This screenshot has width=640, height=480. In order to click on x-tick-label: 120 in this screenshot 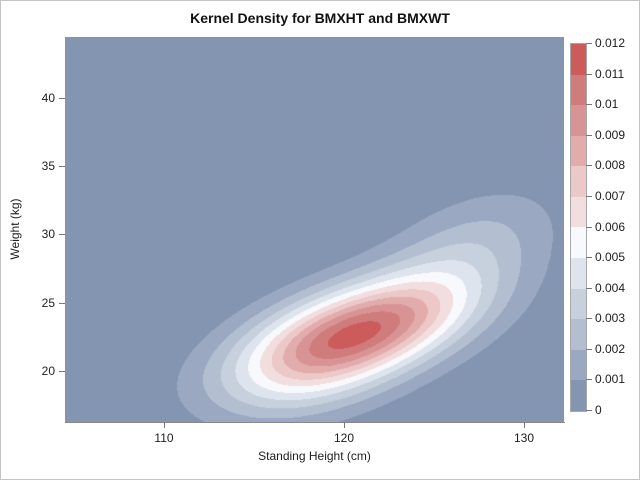, I will do `click(344, 438)`.